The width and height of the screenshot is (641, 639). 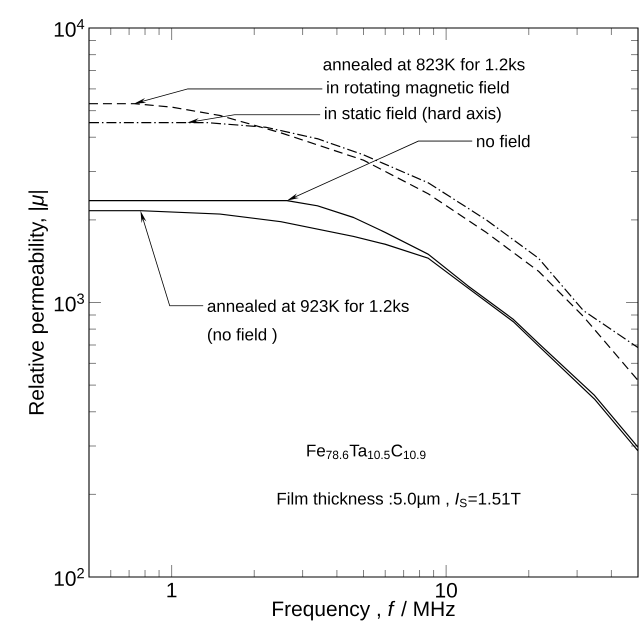 I want to click on x-tick-label: 10, so click(x=446, y=590).